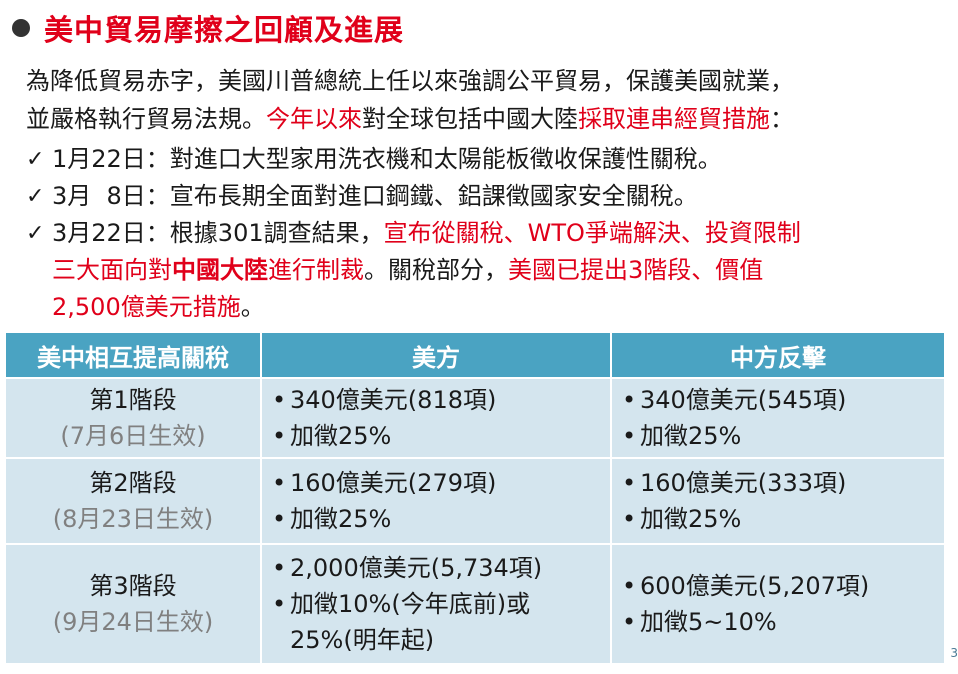 The image size is (958, 674). Describe the element at coordinates (314, 119) in the screenshot. I see `intro-highlight: 今年以來` at that location.